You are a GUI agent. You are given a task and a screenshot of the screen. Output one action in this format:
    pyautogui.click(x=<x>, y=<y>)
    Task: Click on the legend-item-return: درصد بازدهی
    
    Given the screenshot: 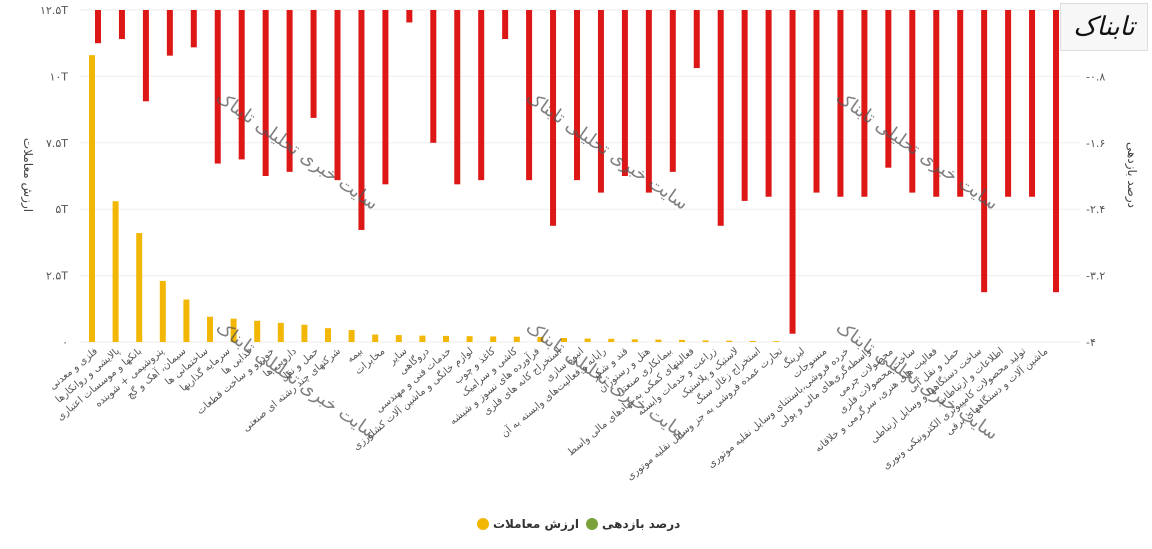 What is the action you would take?
    pyautogui.click(x=633, y=524)
    